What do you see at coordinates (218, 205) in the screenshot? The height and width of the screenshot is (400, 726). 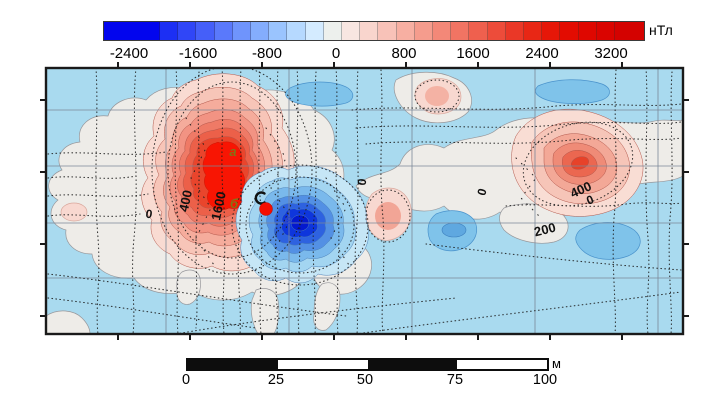 I see `contour-label-1600: 1600` at bounding box center [218, 205].